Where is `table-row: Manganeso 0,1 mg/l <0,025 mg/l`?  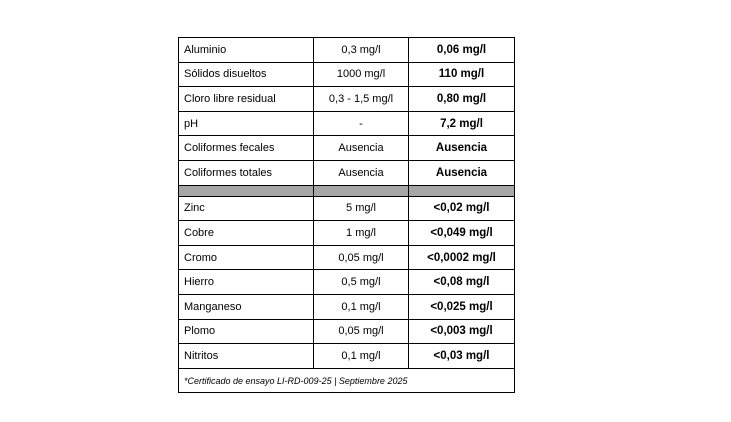 table-row: Manganeso 0,1 mg/l <0,025 mg/l is located at coordinates (346, 306).